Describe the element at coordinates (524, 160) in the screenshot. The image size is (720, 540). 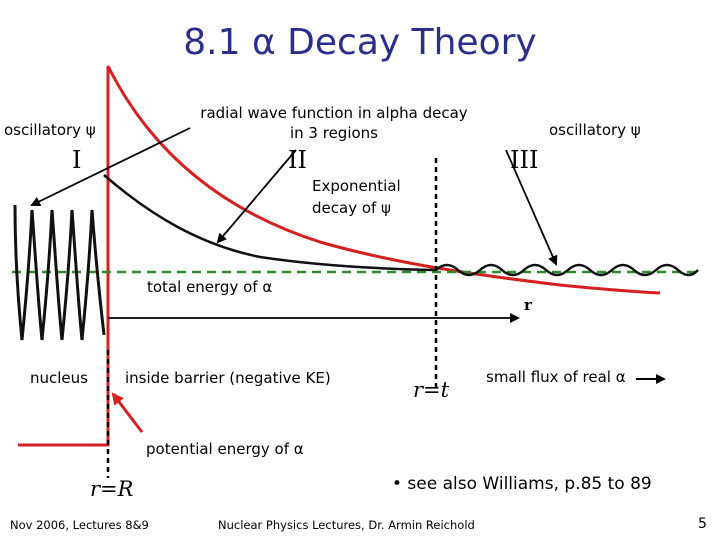
I see `label-region-3: III` at that location.